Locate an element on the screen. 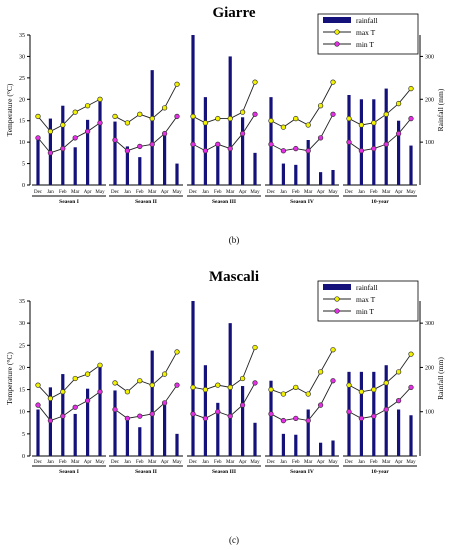 The image size is (469, 550). legend-rainfall-swatch is located at coordinates (337, 20).